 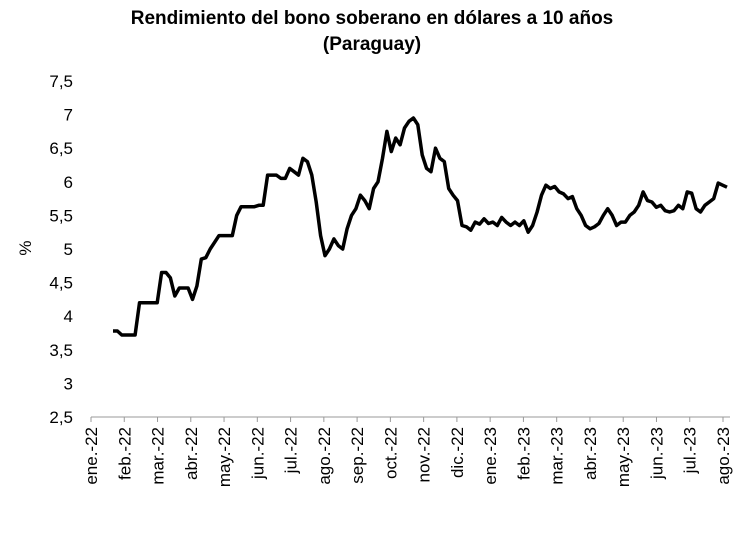 What do you see at coordinates (61, 283) in the screenshot?
I see `y-tick-label: 4,5` at bounding box center [61, 283].